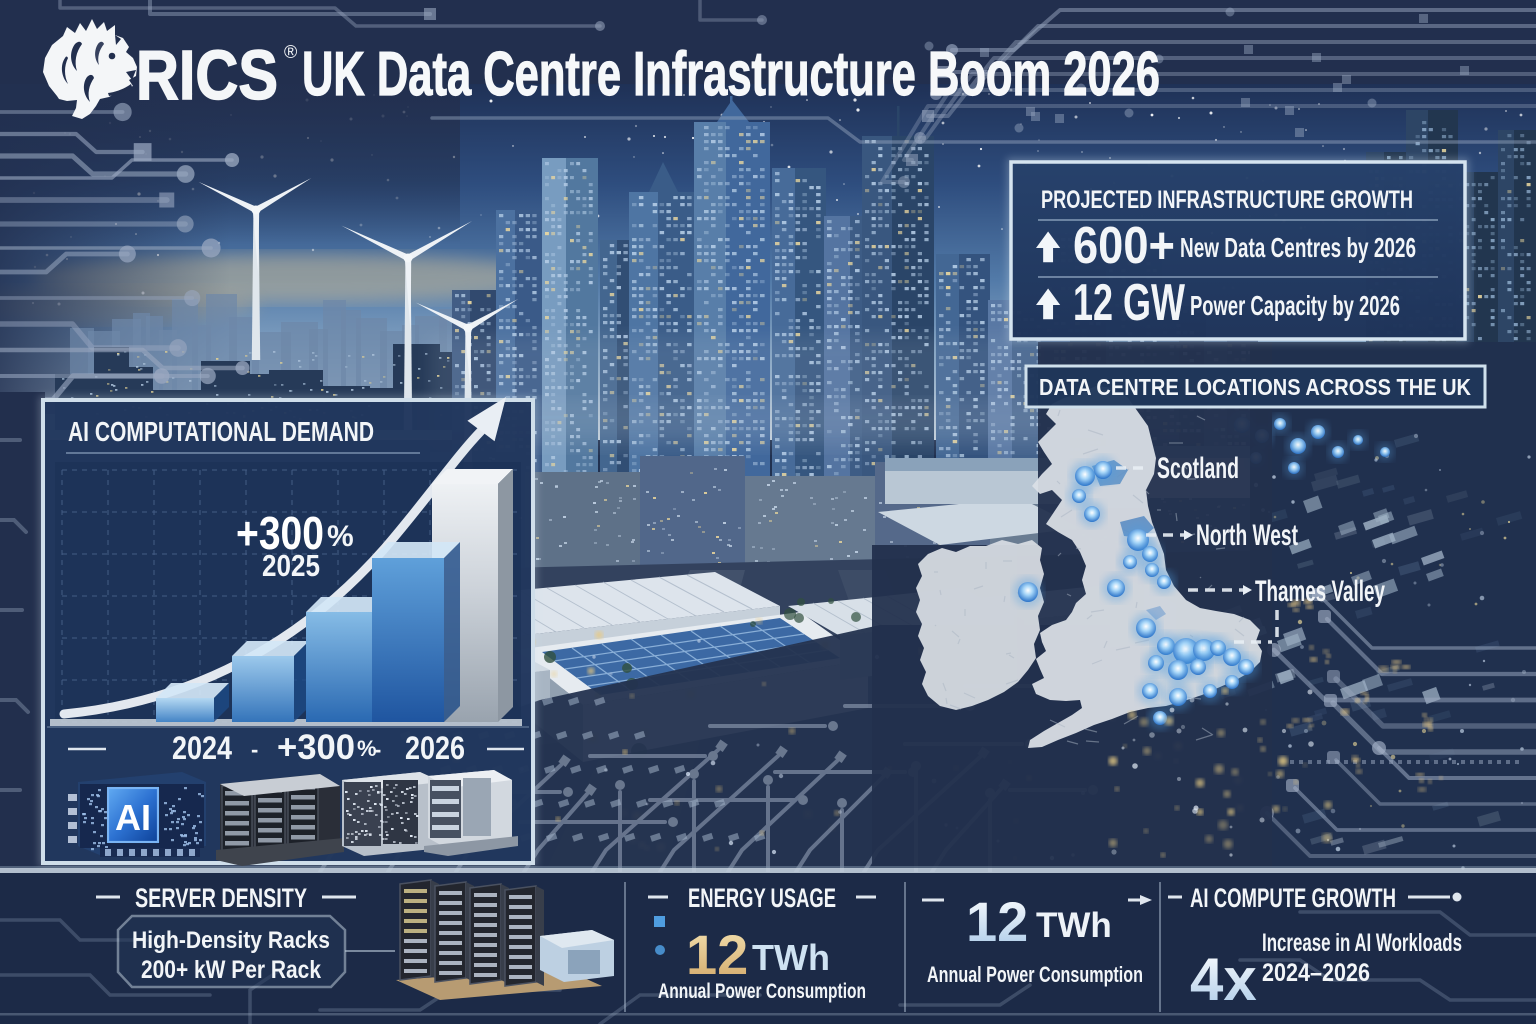 The image size is (1536, 1024). I want to click on svg-text: ENERGY USAGE, so click(762, 898).